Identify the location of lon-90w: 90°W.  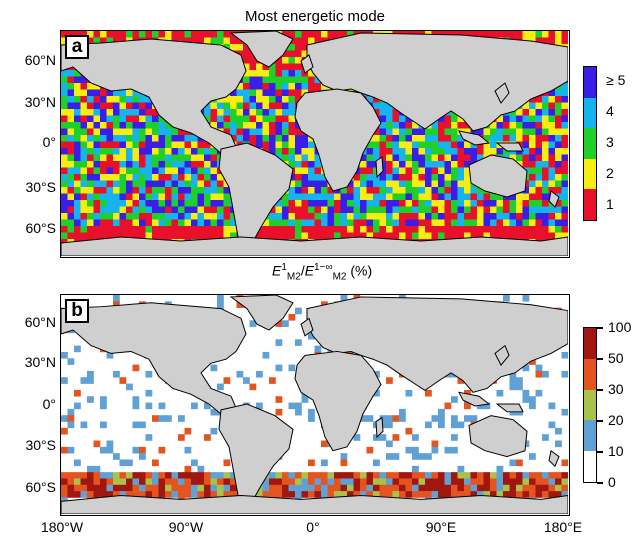
(186, 527).